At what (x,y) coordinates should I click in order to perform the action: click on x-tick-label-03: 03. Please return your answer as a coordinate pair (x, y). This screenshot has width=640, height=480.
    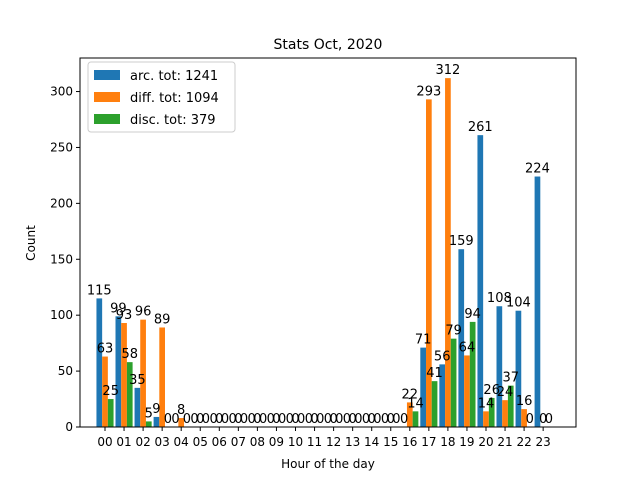
    Looking at the image, I should click on (162, 442).